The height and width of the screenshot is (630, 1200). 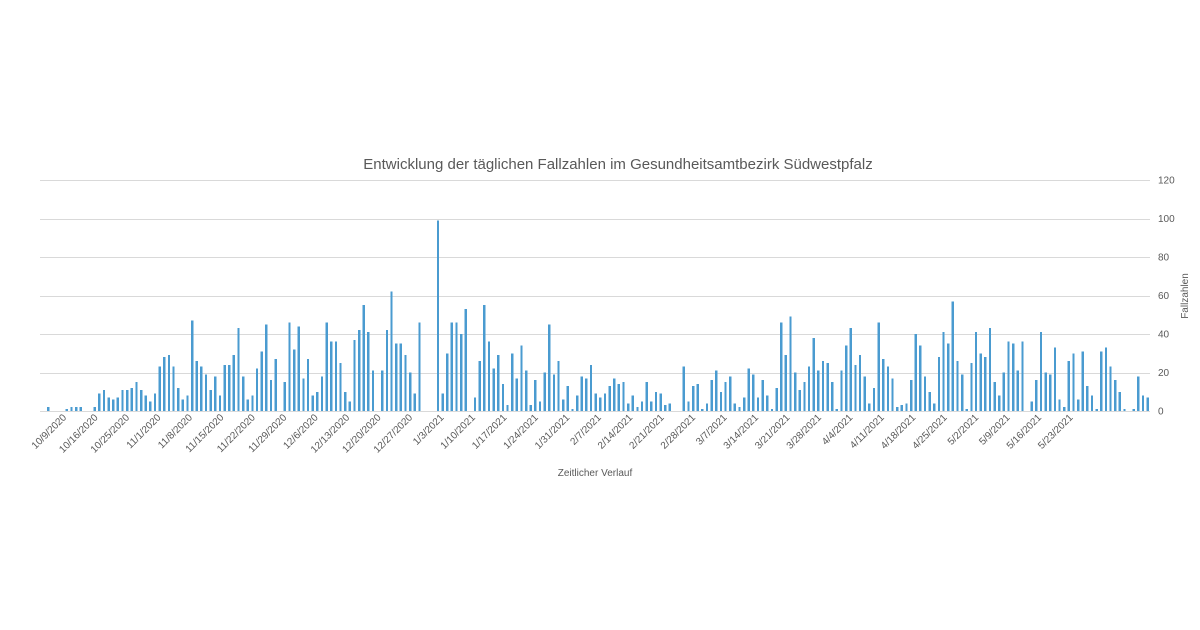 I want to click on y-tick-labels: 0 20 40 60 80 100 120, so click(x=1166, y=297).